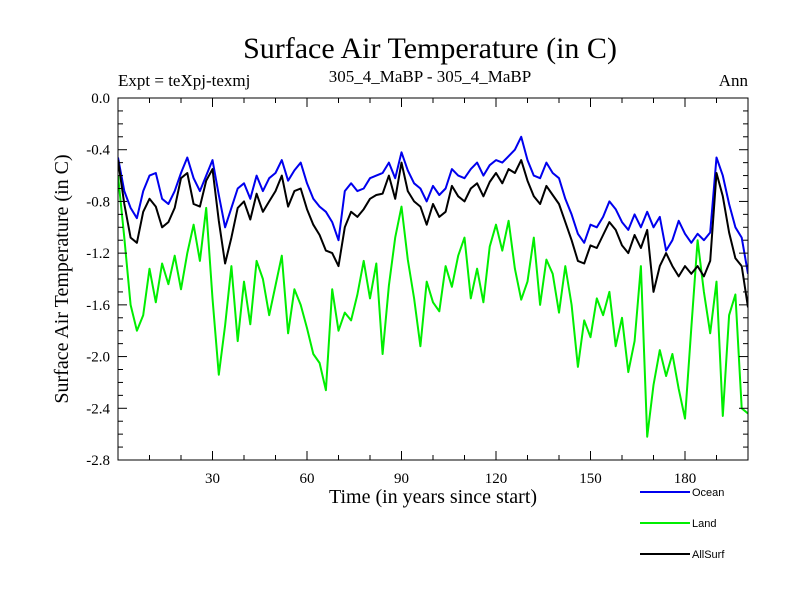 The image size is (800, 600). Describe the element at coordinates (98, 358) in the screenshot. I see `y-tick-label: -2.0` at that location.